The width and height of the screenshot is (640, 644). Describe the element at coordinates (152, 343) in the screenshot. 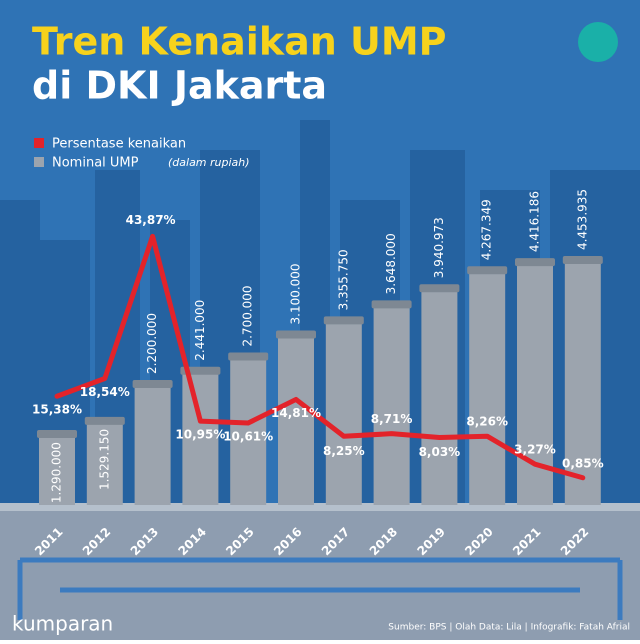

I see `bar-value-label: 2.200.000` at that location.